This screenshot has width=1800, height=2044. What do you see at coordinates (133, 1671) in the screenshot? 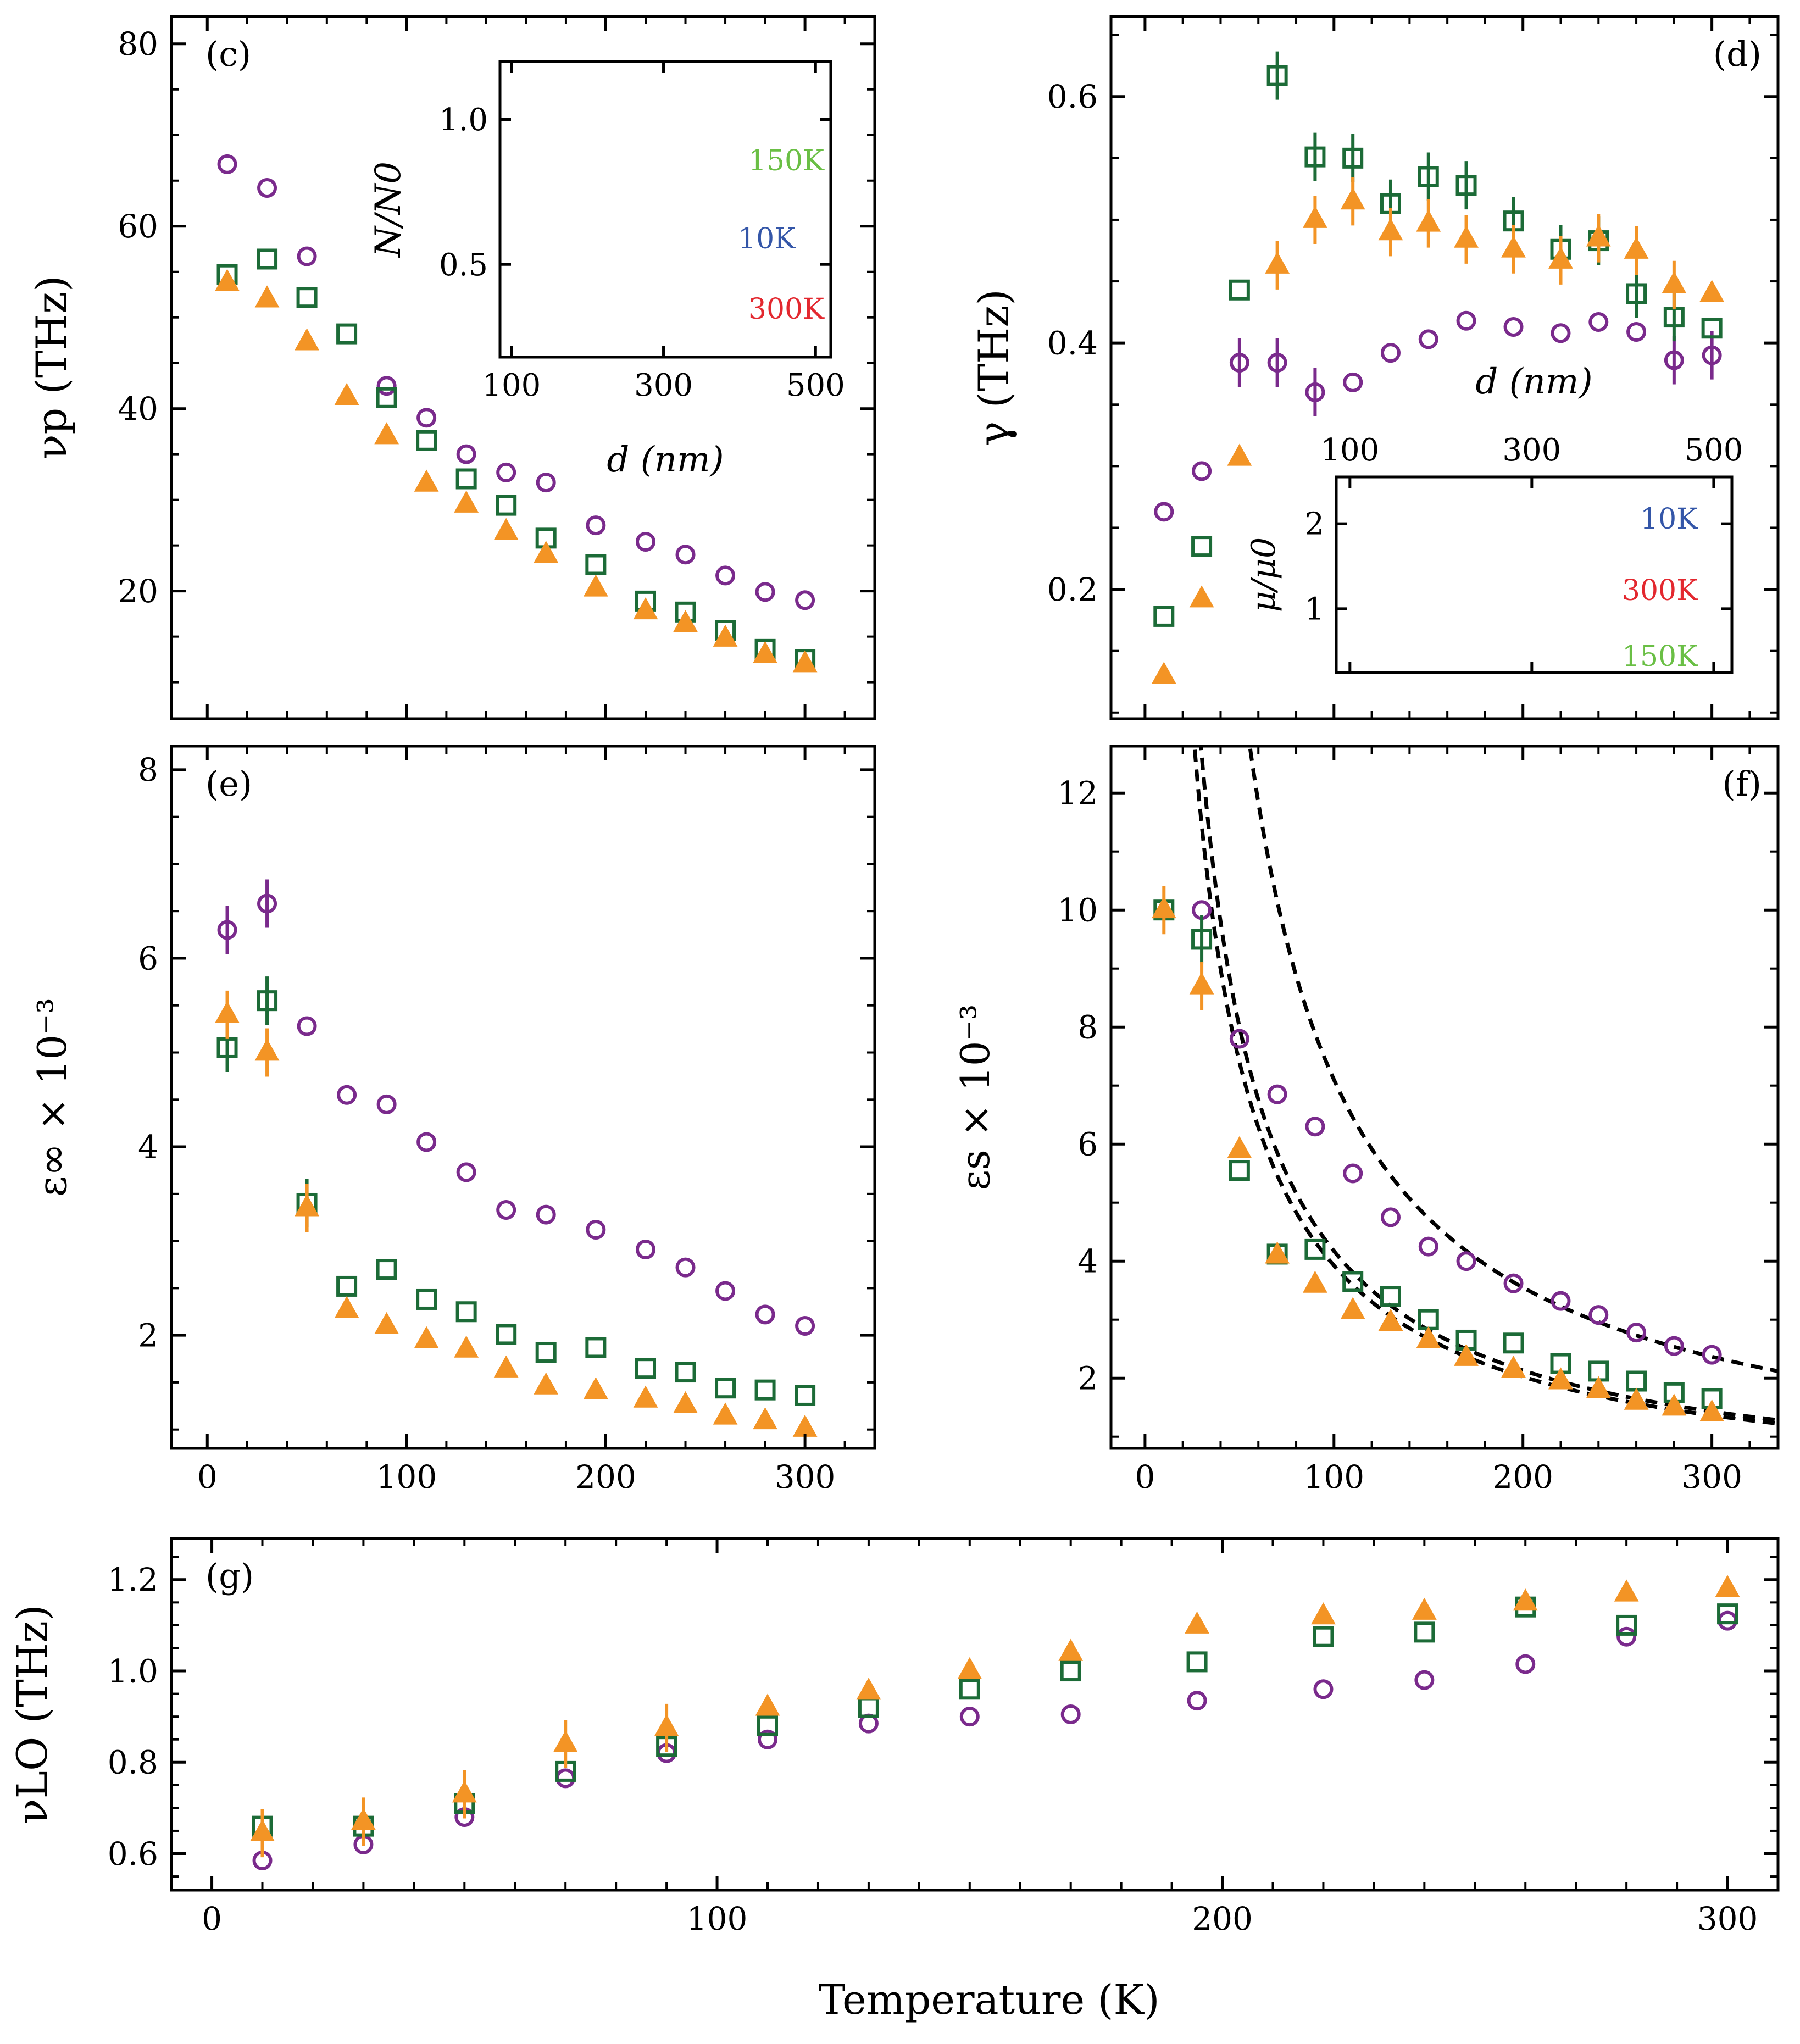
I see `g-ytick-label: 1.0` at bounding box center [133, 1671].